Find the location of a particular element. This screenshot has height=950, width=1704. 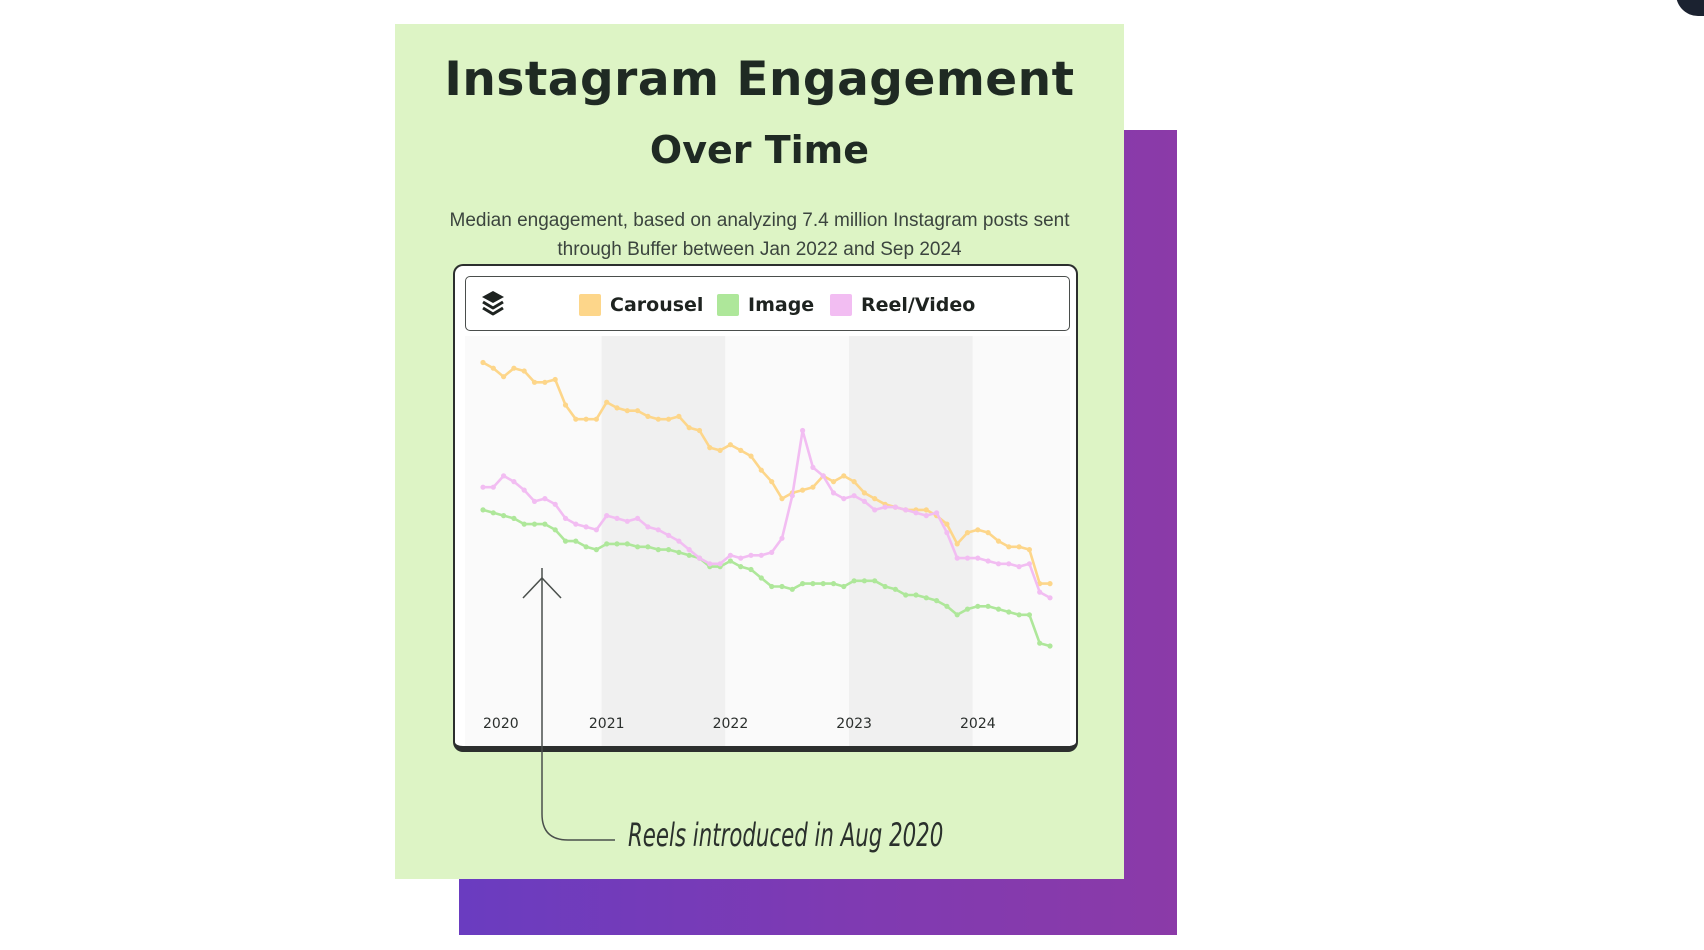

legend-item-image: Image is located at coordinates (765, 305).